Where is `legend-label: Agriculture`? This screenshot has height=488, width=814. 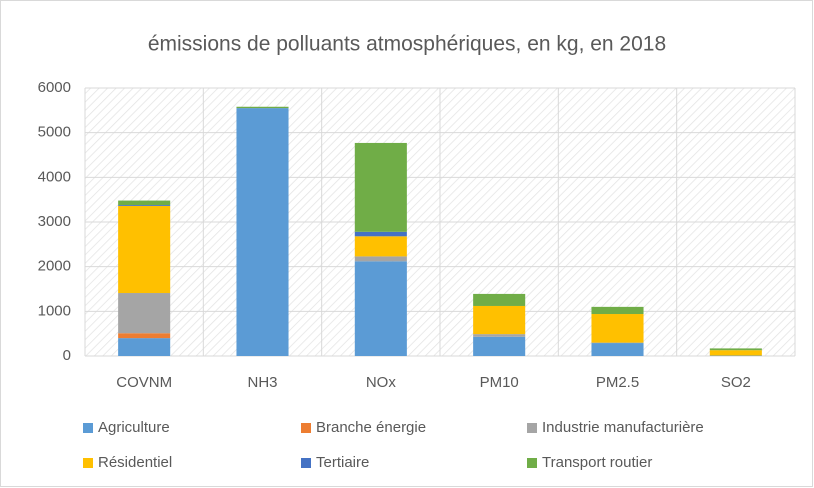 legend-label: Agriculture is located at coordinates (134, 427).